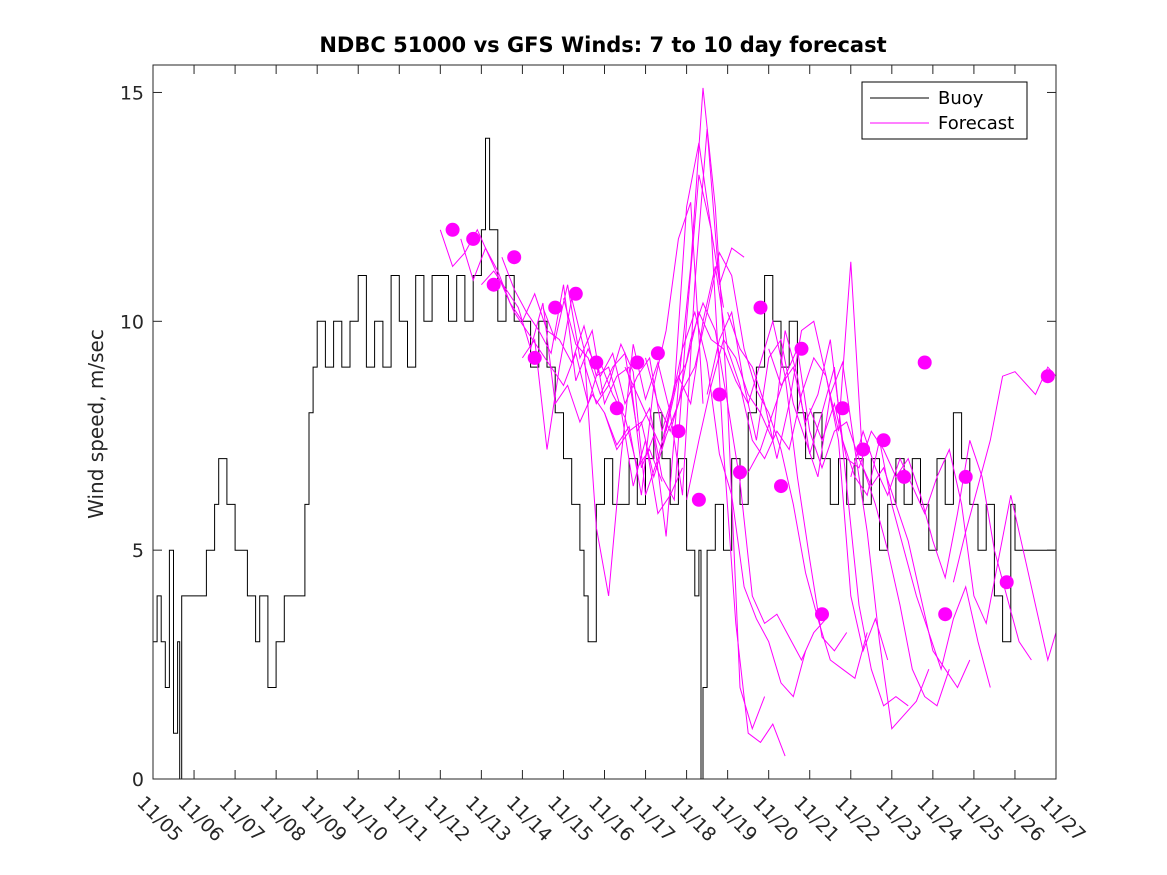  What do you see at coordinates (961, 98) in the screenshot?
I see `legend-buoy-label: Buoy` at bounding box center [961, 98].